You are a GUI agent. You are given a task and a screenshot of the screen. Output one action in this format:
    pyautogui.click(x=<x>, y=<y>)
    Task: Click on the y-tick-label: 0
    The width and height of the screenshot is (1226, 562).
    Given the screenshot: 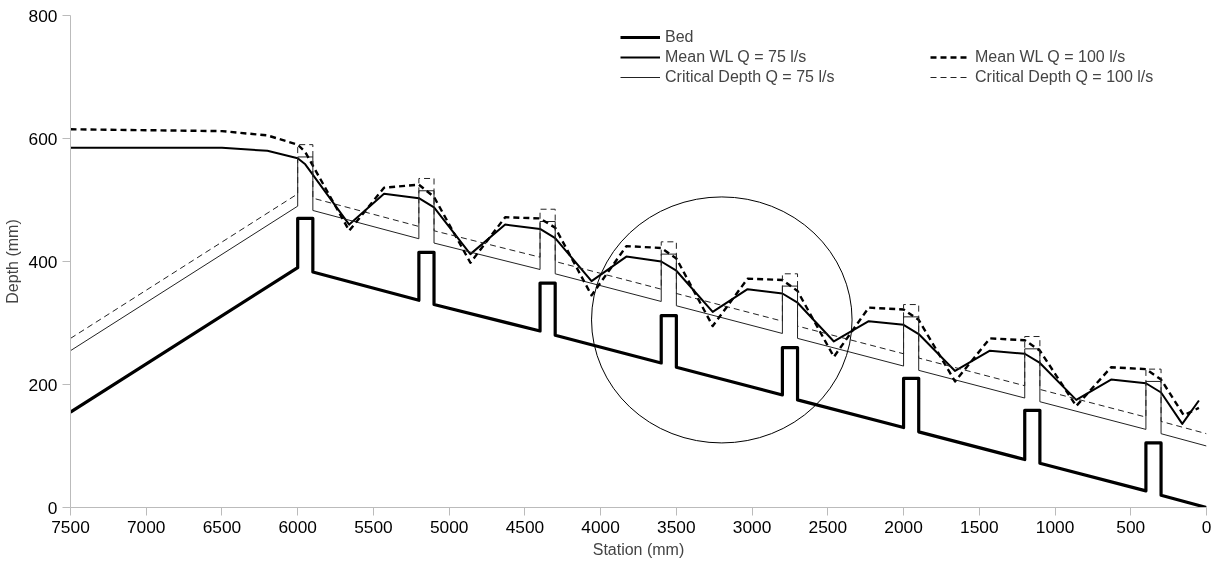 What is the action you would take?
    pyautogui.click(x=52, y=507)
    